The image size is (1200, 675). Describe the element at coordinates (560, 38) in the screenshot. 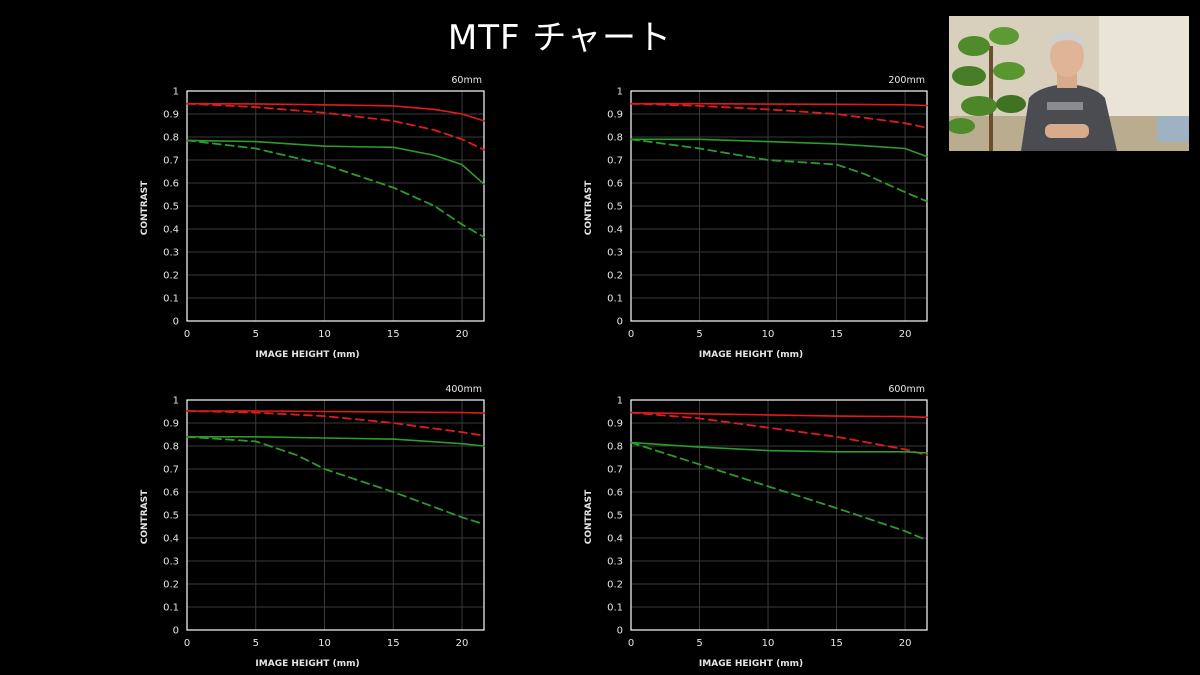

I see `page-title: MTF チャート` at that location.